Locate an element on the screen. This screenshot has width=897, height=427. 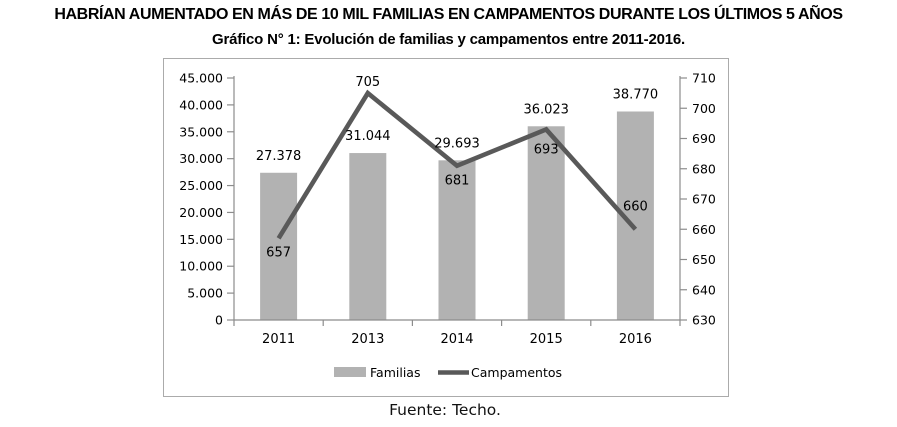
line-value-label: 705 is located at coordinates (367, 82).